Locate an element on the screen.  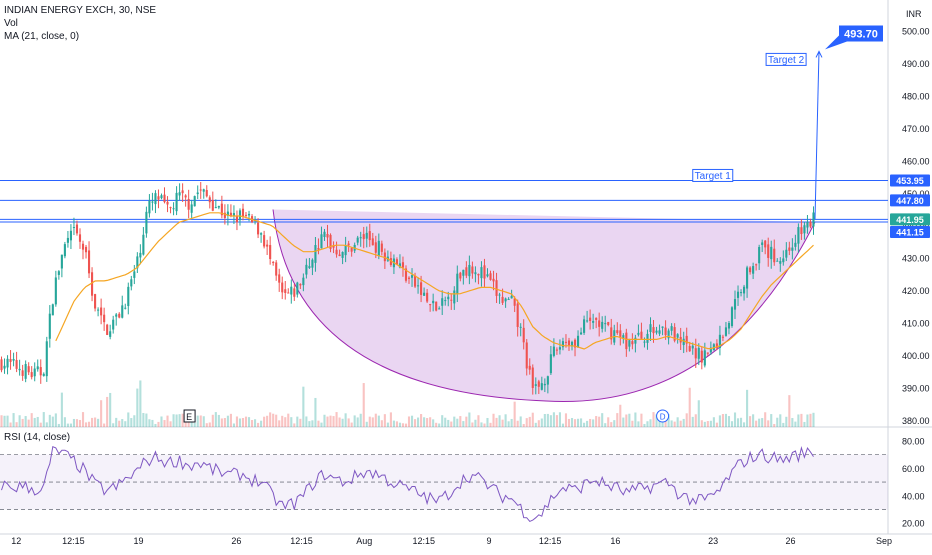
earnings-marker is located at coordinates (189, 416).